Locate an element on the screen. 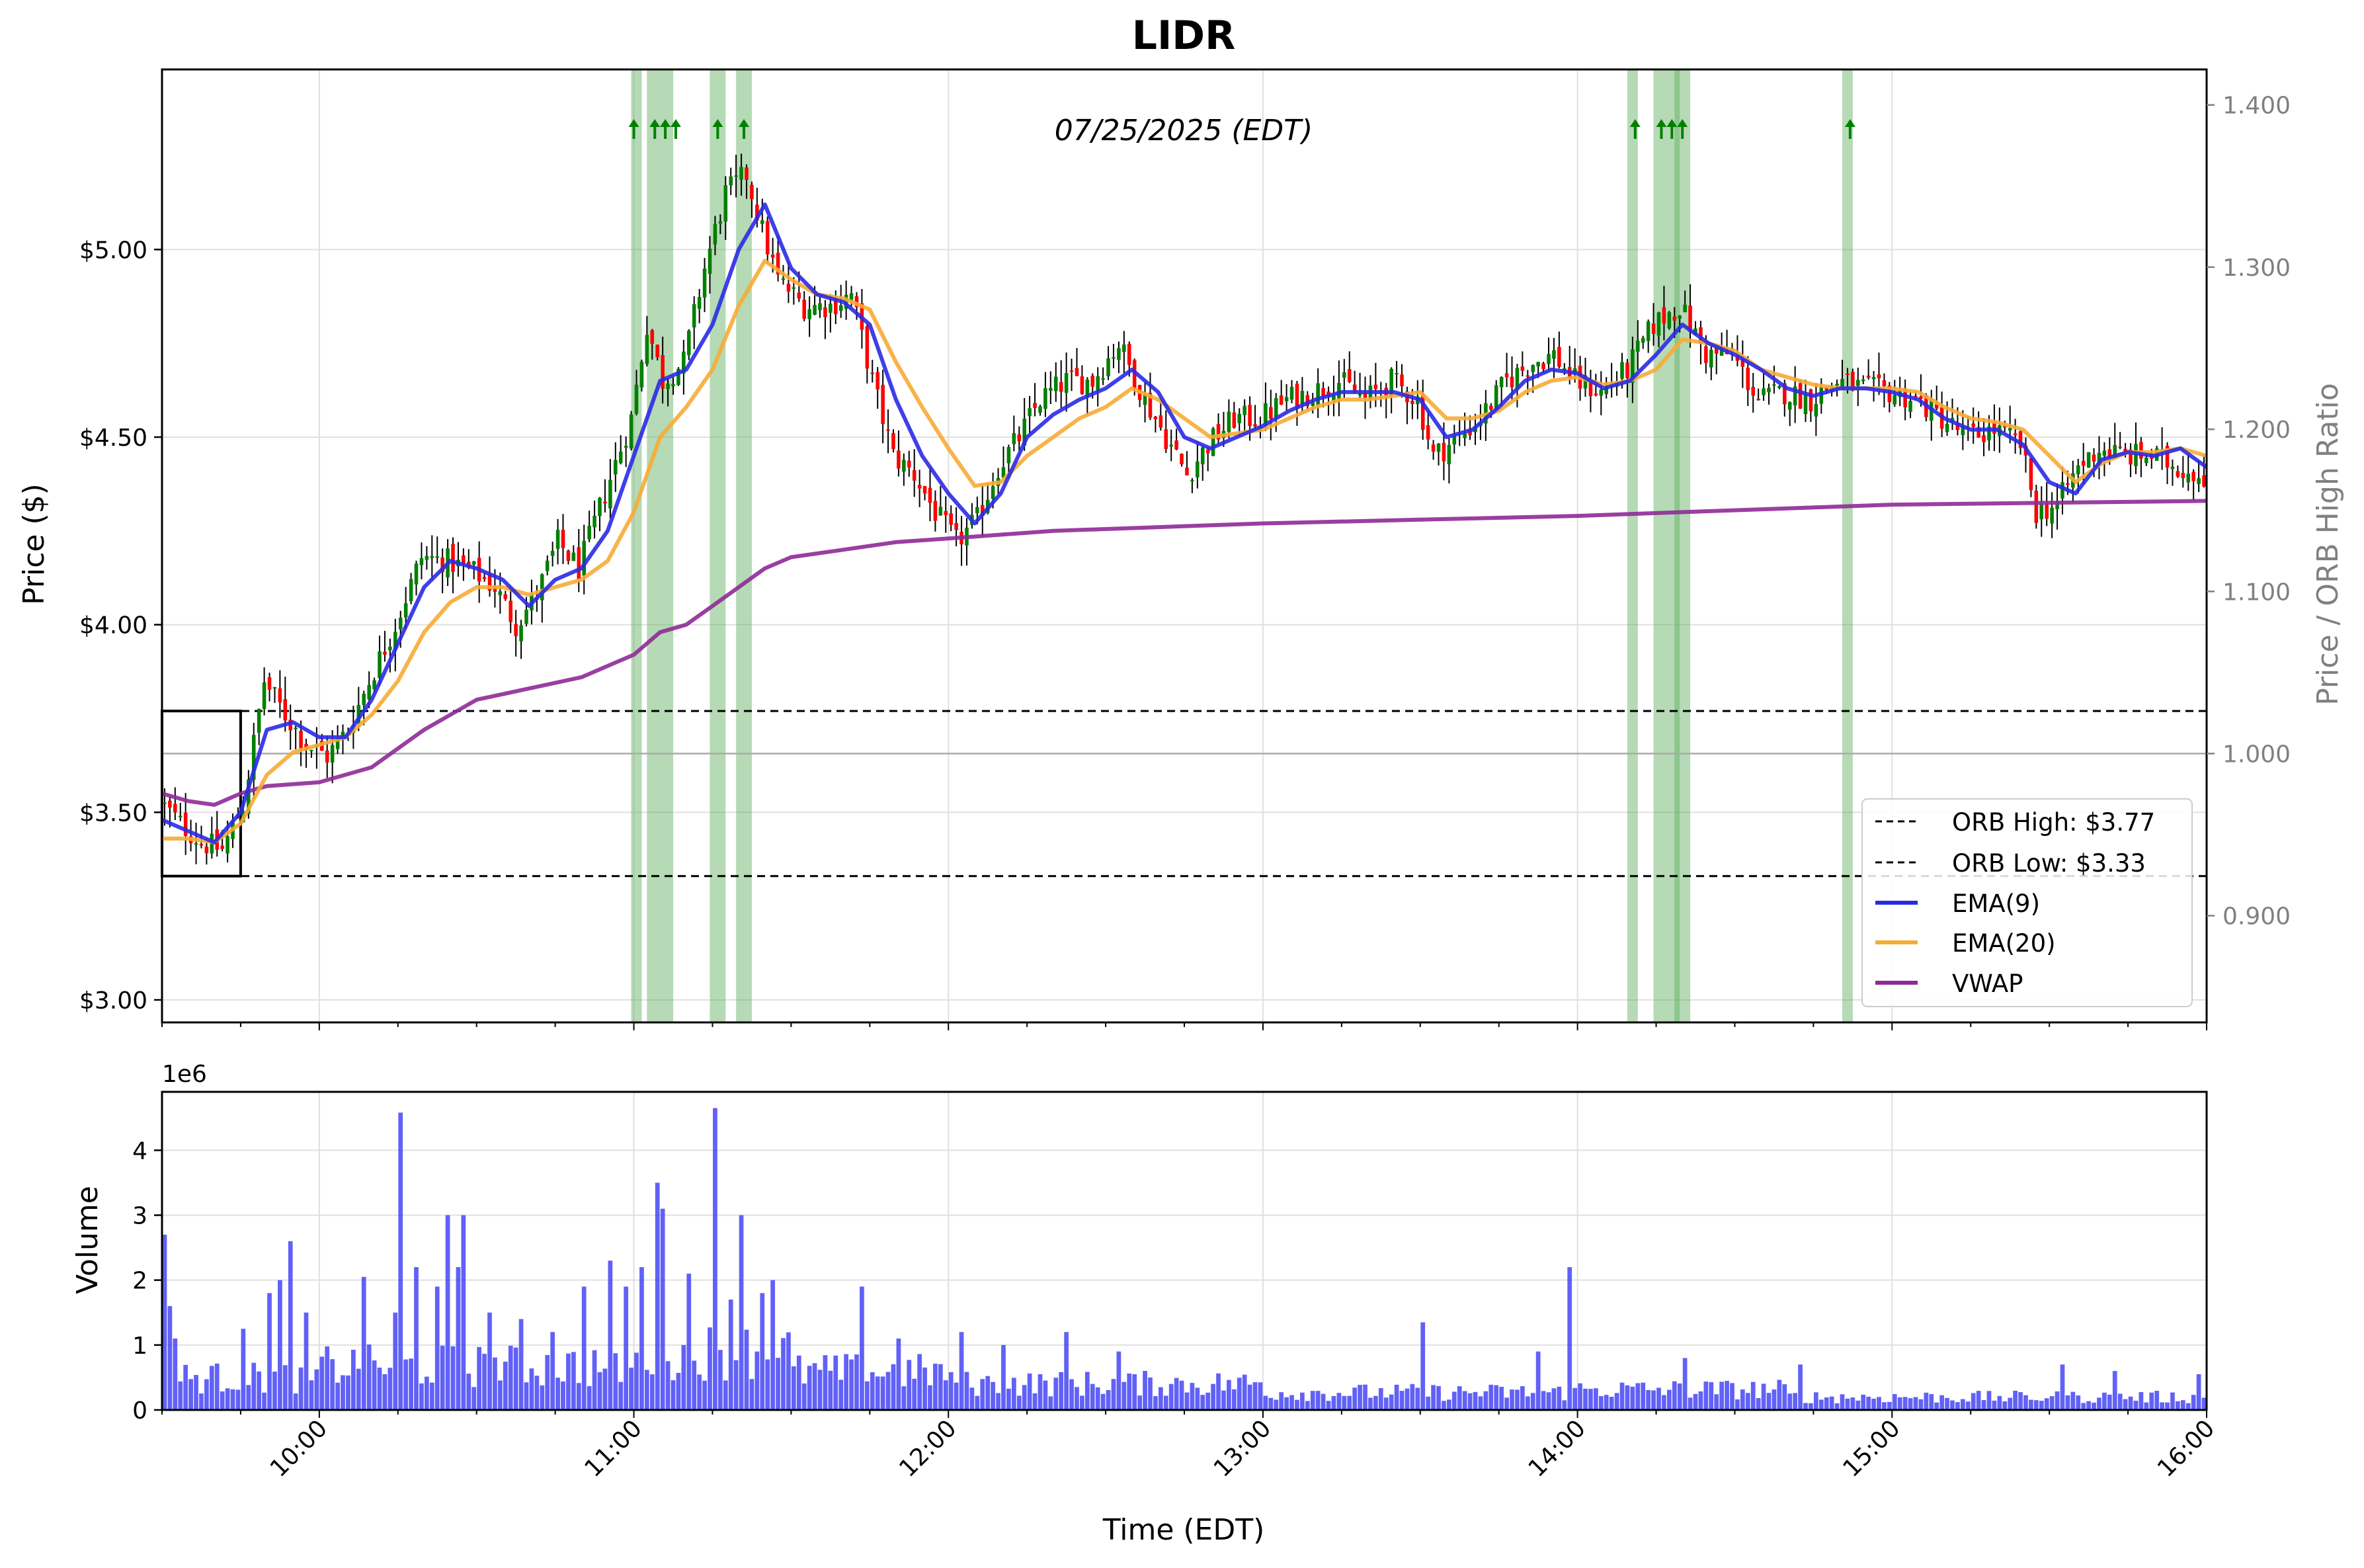 The height and width of the screenshot is (1568, 2364). legend-label-vwap: VWAP is located at coordinates (1988, 984).